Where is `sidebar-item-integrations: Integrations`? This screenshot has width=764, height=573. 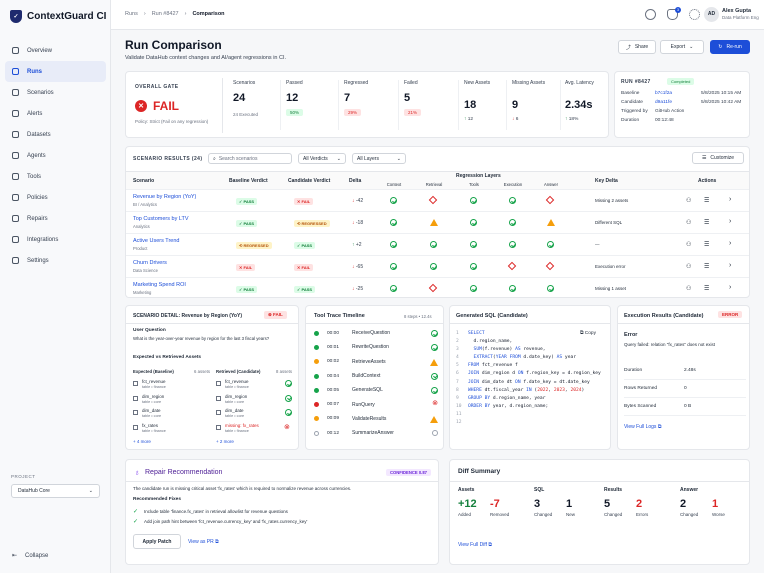
sidebar-item-integrations: Integrations is located at coordinates (55, 239).